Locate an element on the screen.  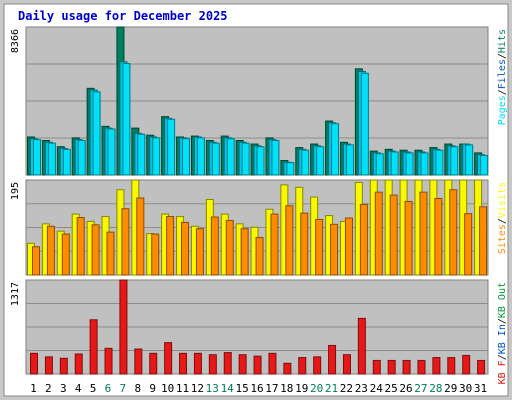
day-label-10: 10 is located at coordinates (167, 388).